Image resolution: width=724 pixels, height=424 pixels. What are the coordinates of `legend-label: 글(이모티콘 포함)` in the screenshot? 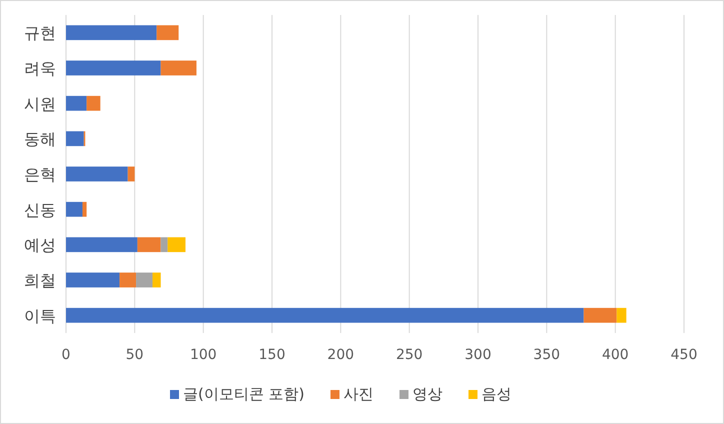 It's located at (243, 394).